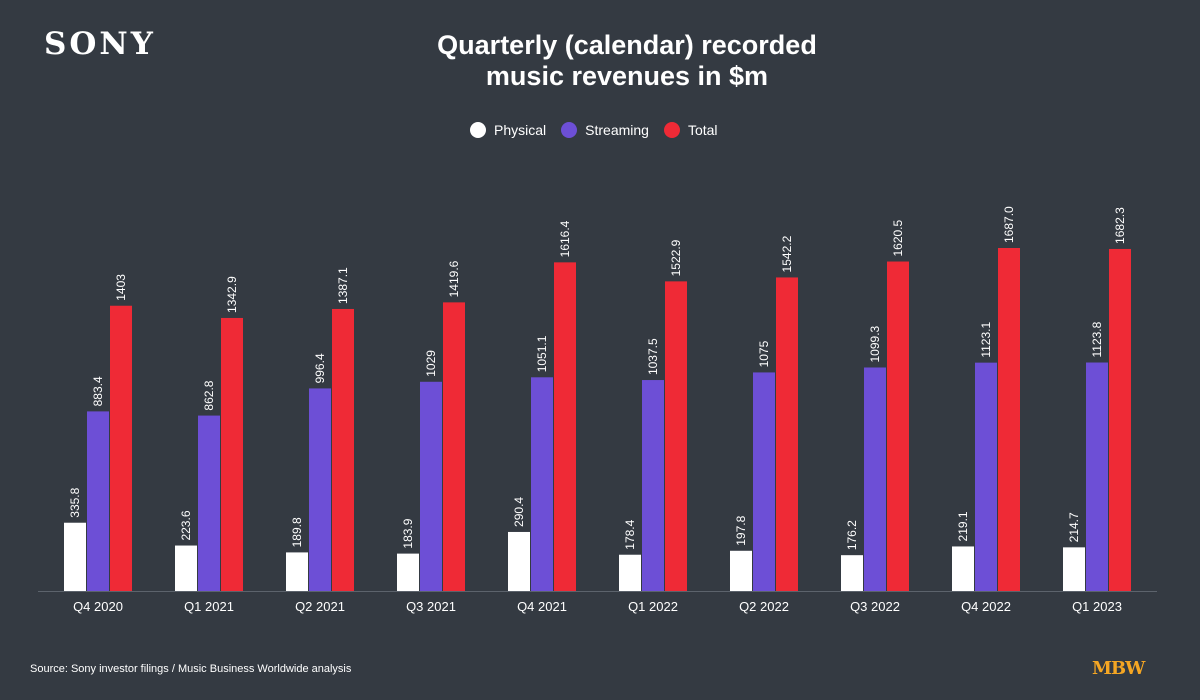 Image resolution: width=1200 pixels, height=700 pixels. What do you see at coordinates (100, 44) in the screenshot?
I see `sony-logo: SONY` at bounding box center [100, 44].